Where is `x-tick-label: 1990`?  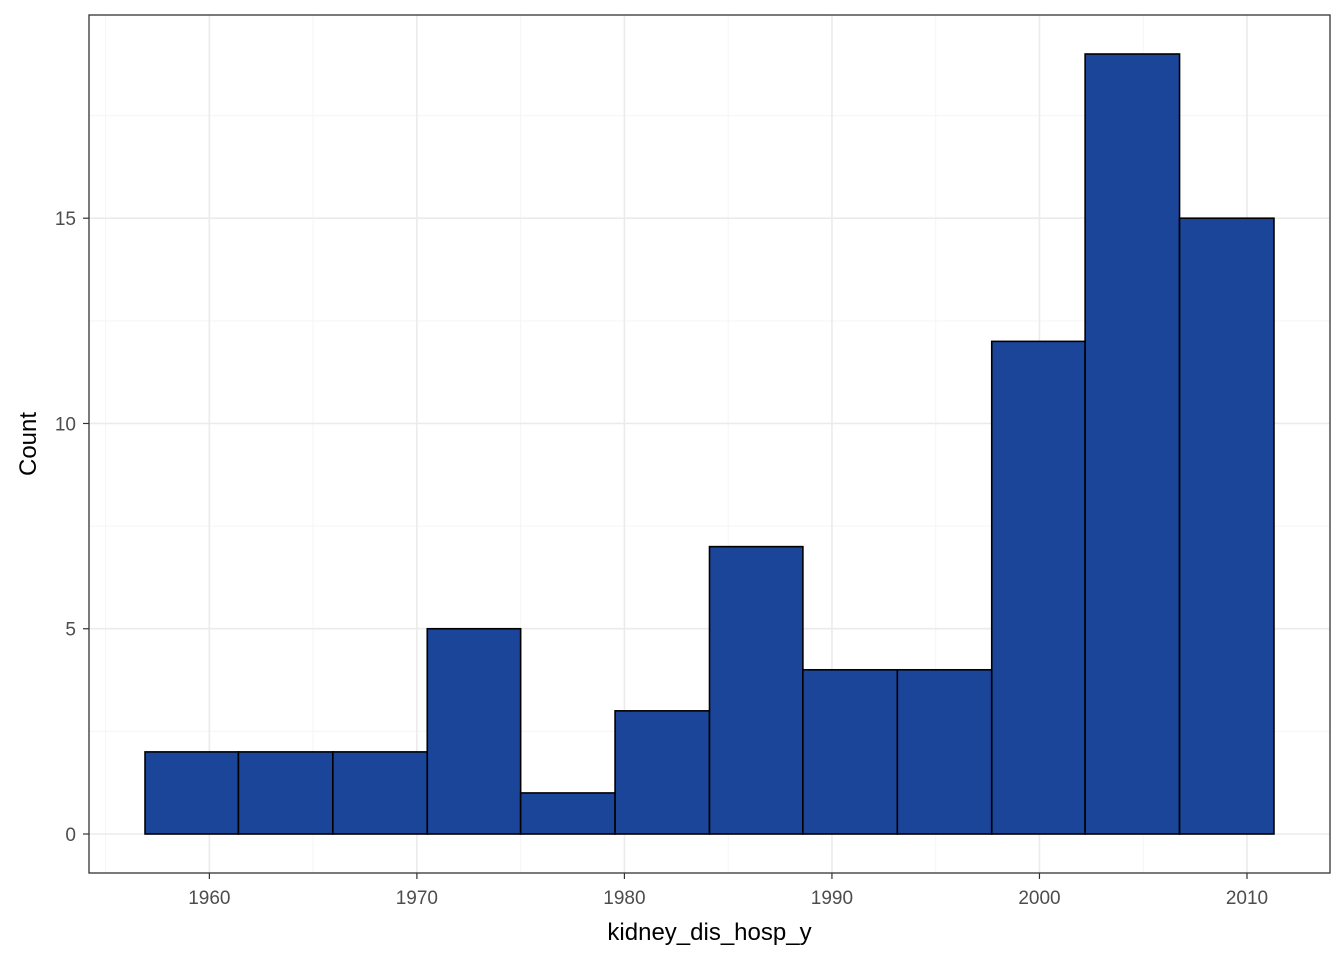 x-tick-label: 1990 is located at coordinates (832, 898).